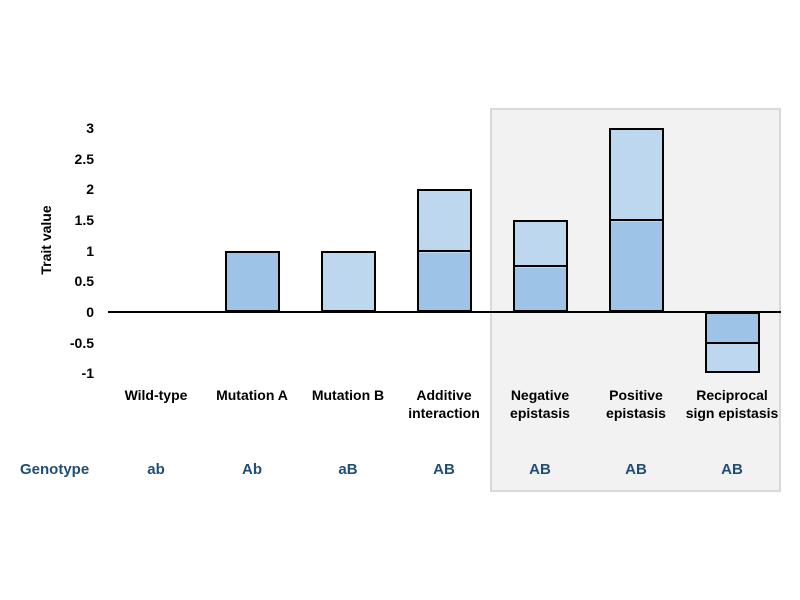 Image resolution: width=800 pixels, height=600 pixels. I want to click on y-tick-label-2: 2, so click(90, 189).